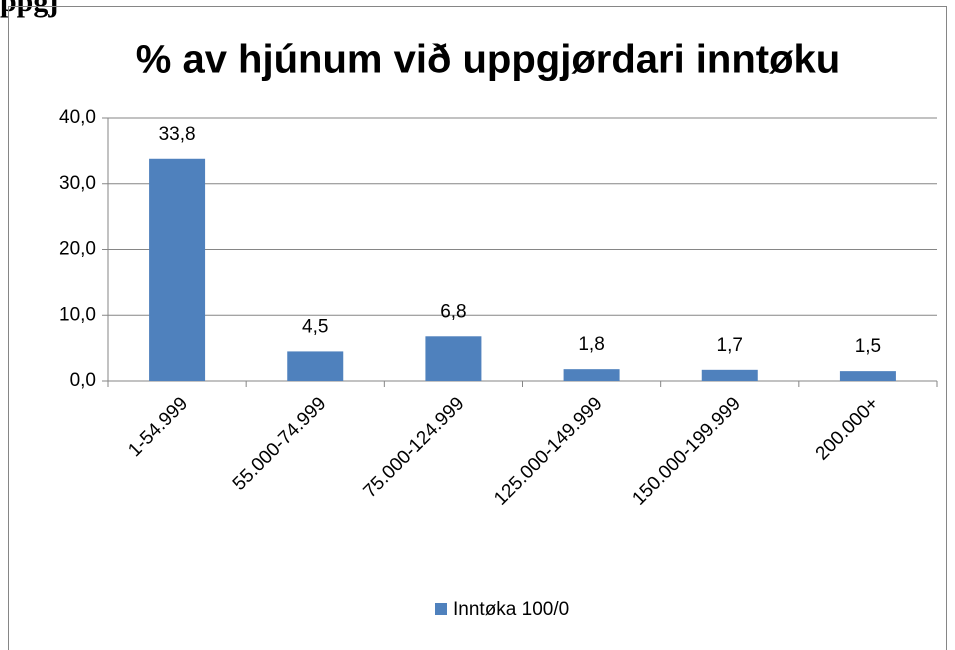 This screenshot has height=650, width=955. Describe the element at coordinates (77, 183) in the screenshot. I see `y-tick-label: 30,0` at that location.